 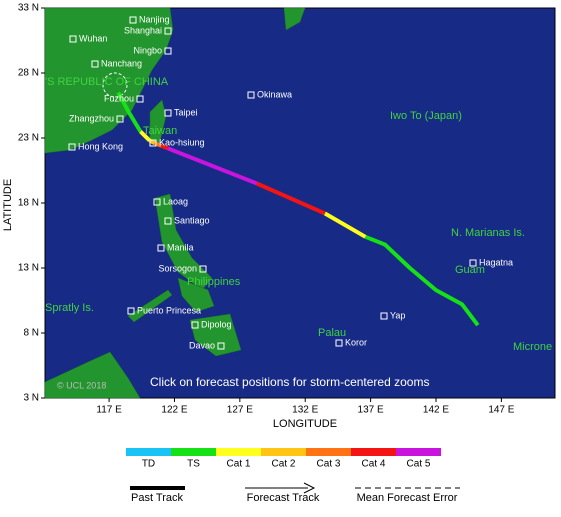 I want to click on region-label: Guam, so click(x=470, y=270).